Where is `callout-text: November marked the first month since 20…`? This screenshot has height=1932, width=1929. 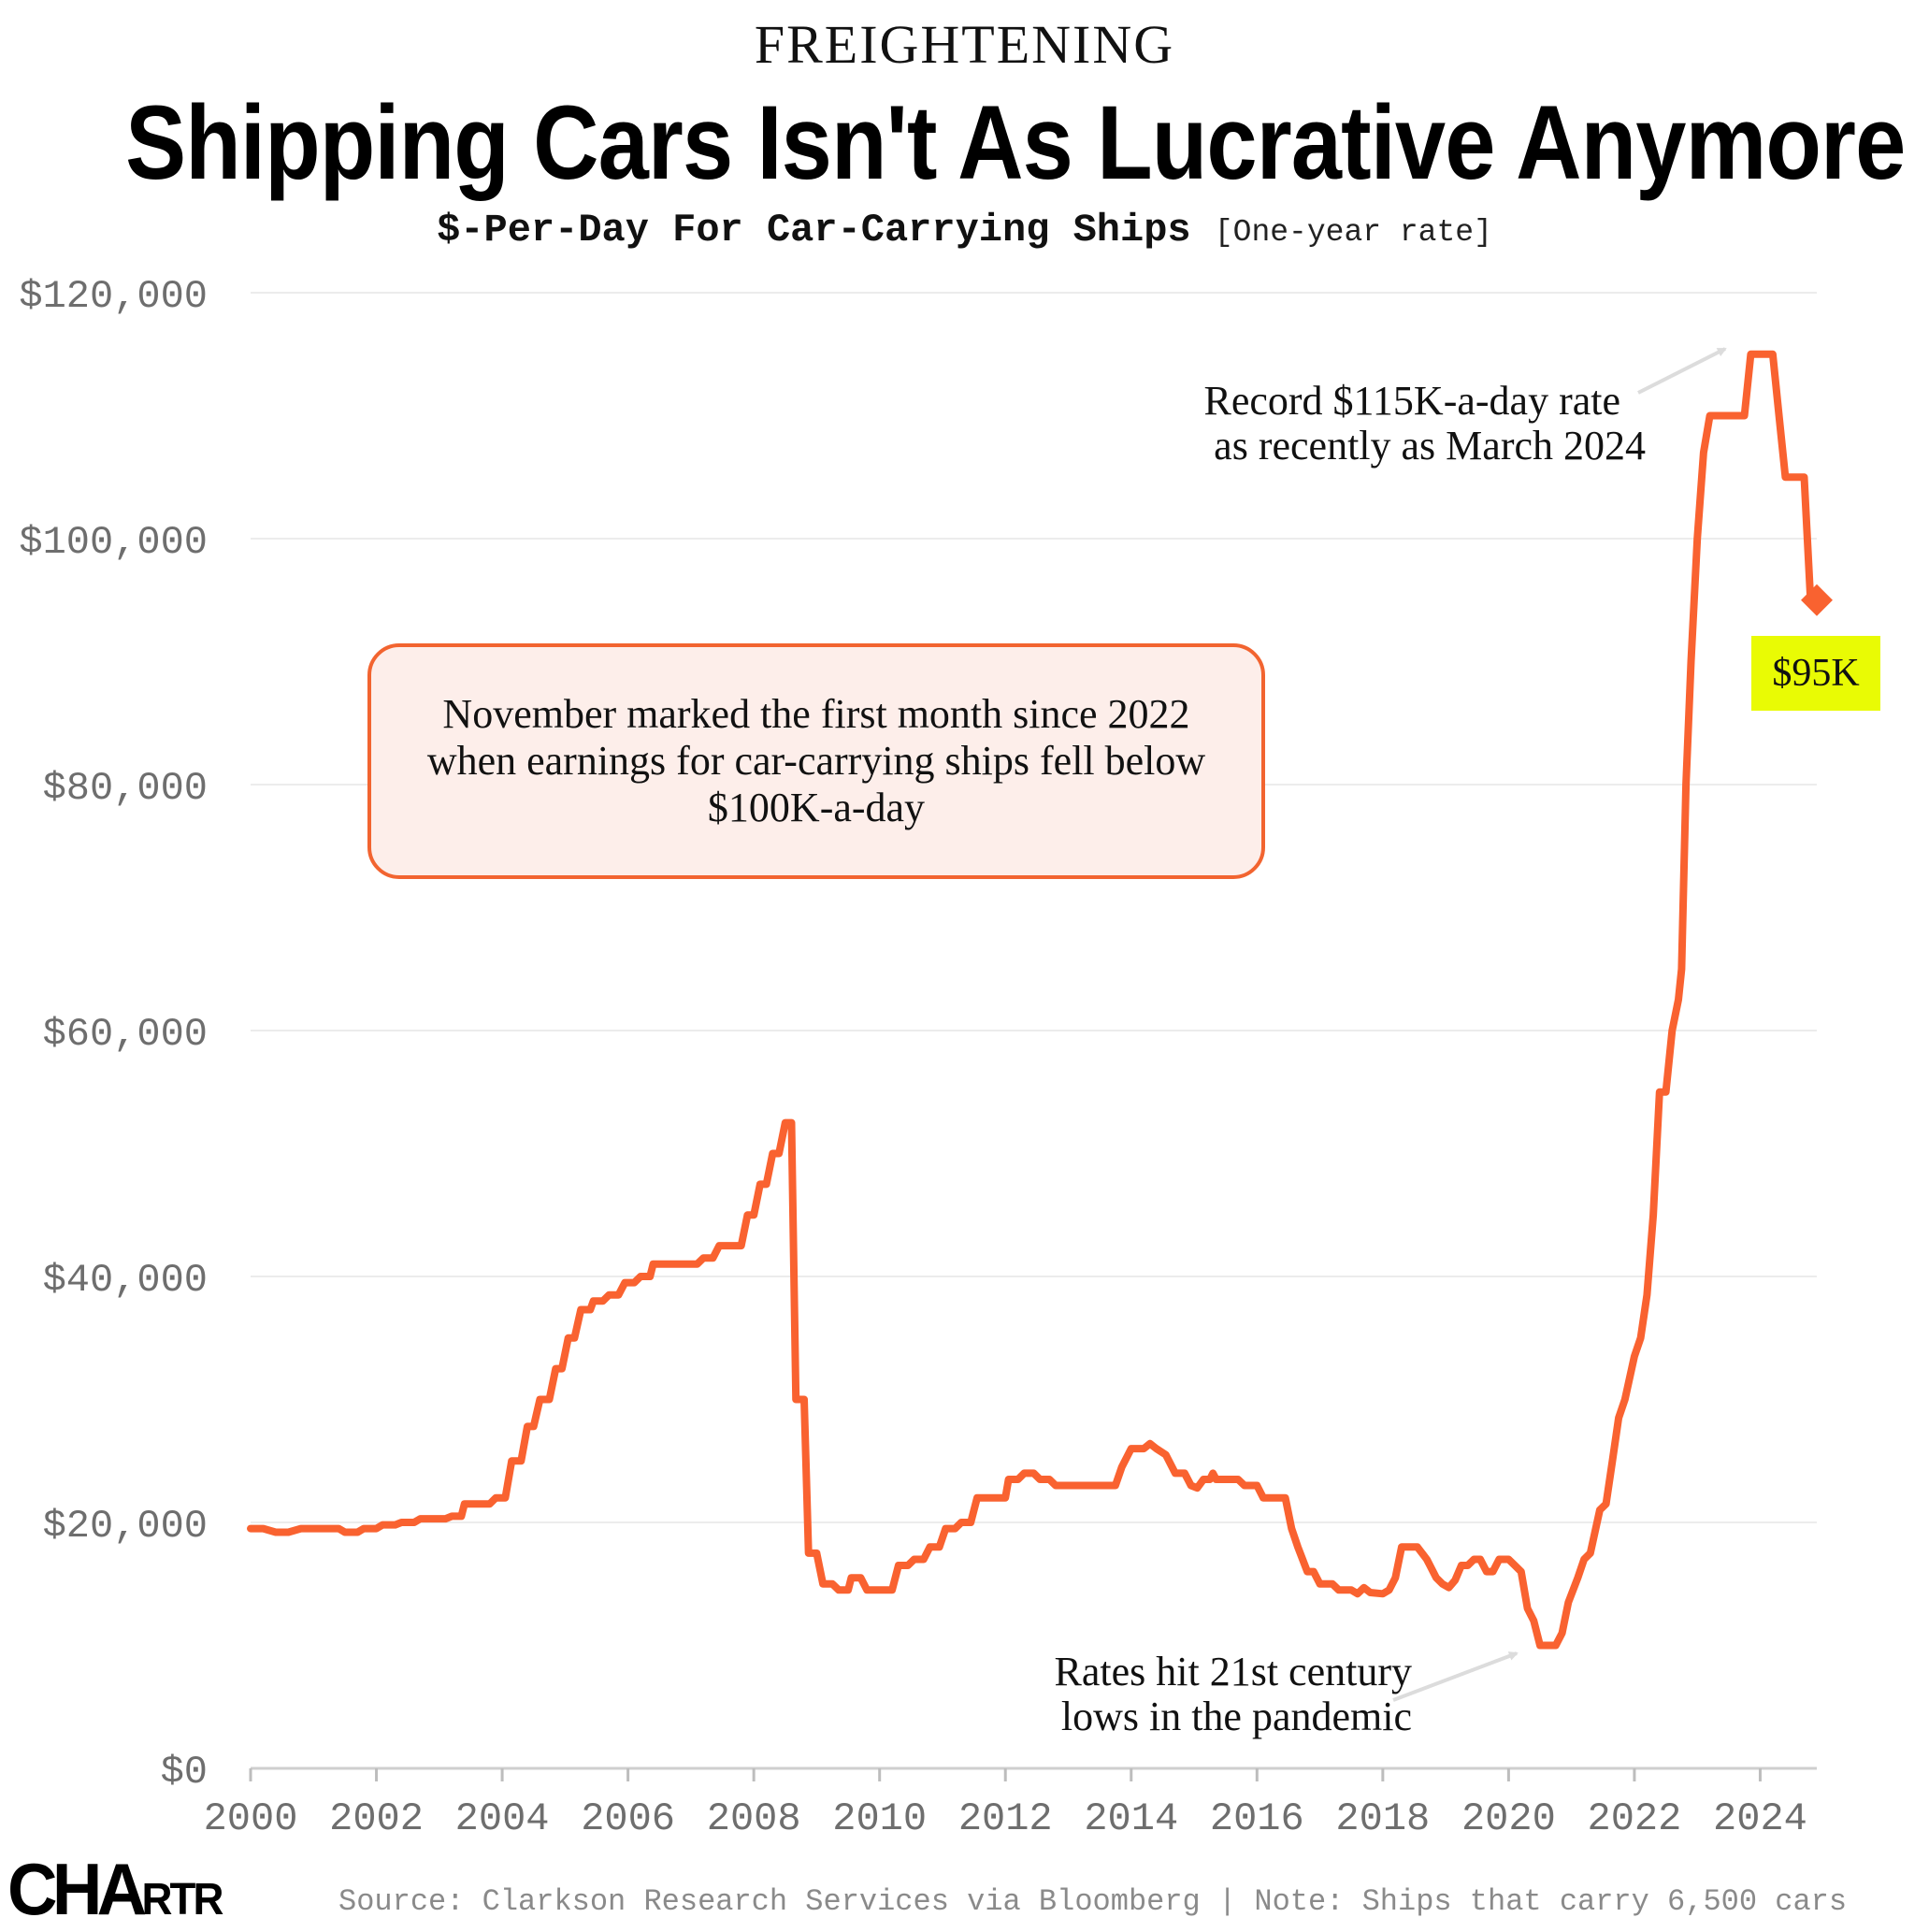
callout-text: November marked the first month since 20… is located at coordinates (816, 760).